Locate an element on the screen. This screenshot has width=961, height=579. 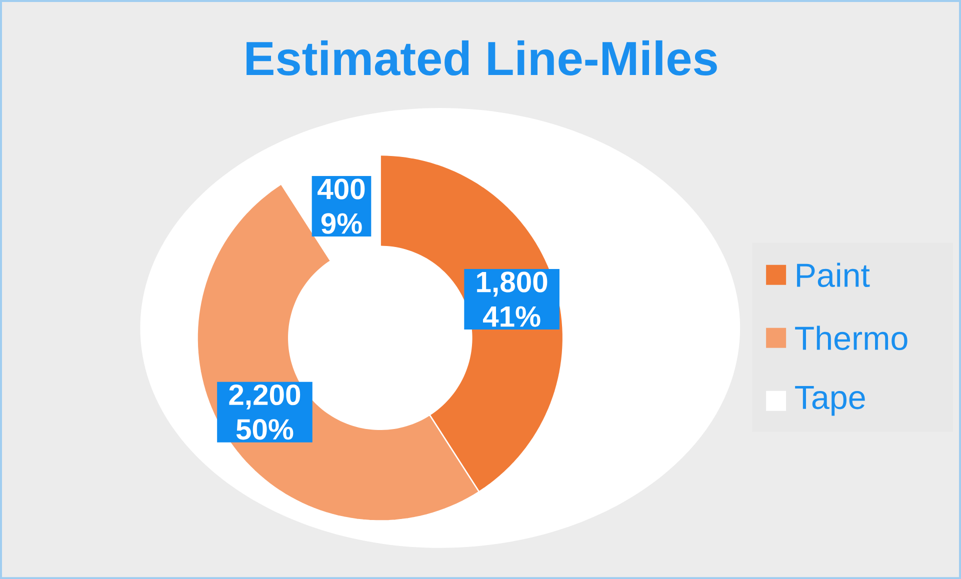
data-label: 1,800 41% is located at coordinates (512, 299).